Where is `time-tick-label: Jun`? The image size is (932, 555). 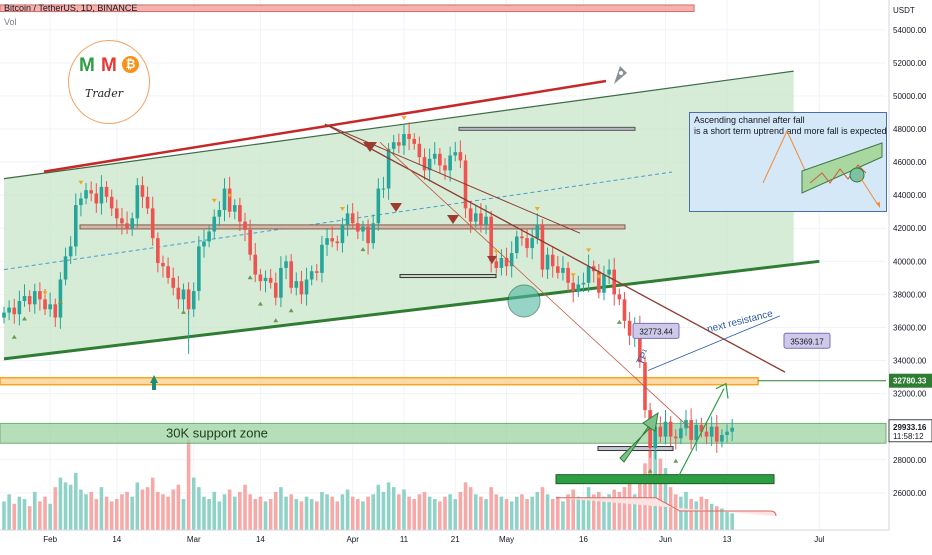 time-tick-label: Jun is located at coordinates (665, 539).